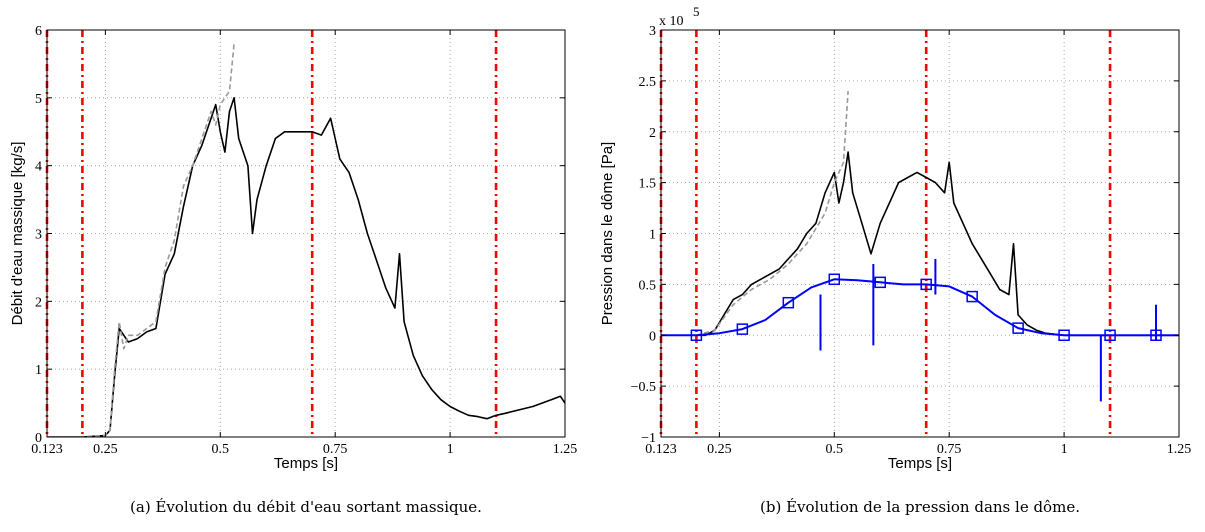  I want to click on y-axis-multiplier: x 10, so click(671, 21).